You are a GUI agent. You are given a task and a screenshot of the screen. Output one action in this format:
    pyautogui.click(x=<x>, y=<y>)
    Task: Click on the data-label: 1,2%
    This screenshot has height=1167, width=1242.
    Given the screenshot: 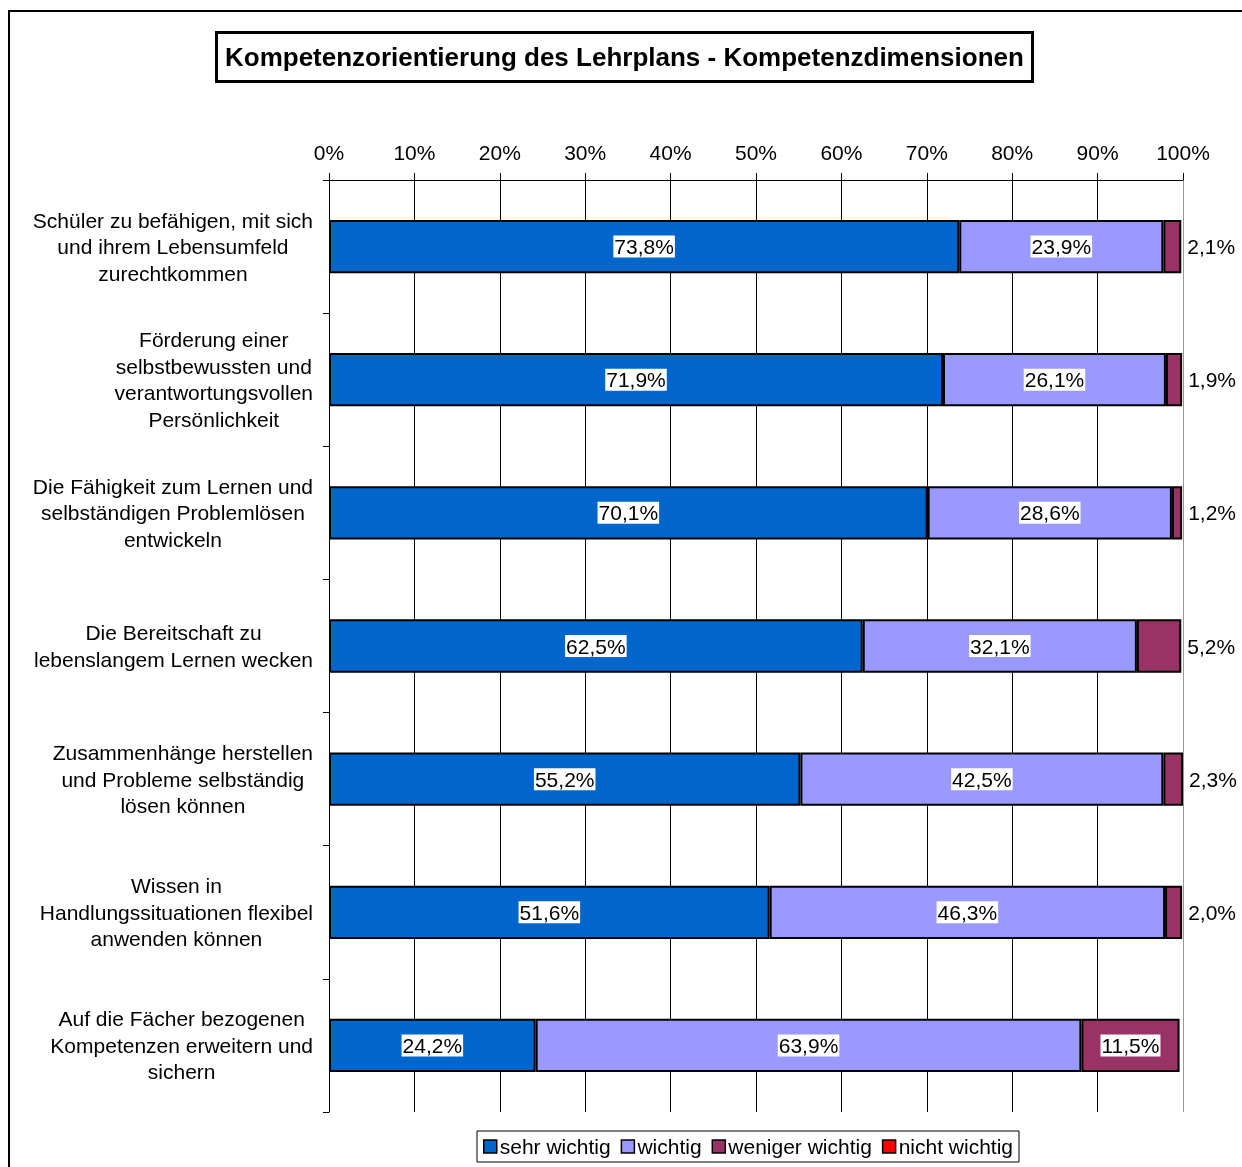 What is the action you would take?
    pyautogui.click(x=1212, y=513)
    